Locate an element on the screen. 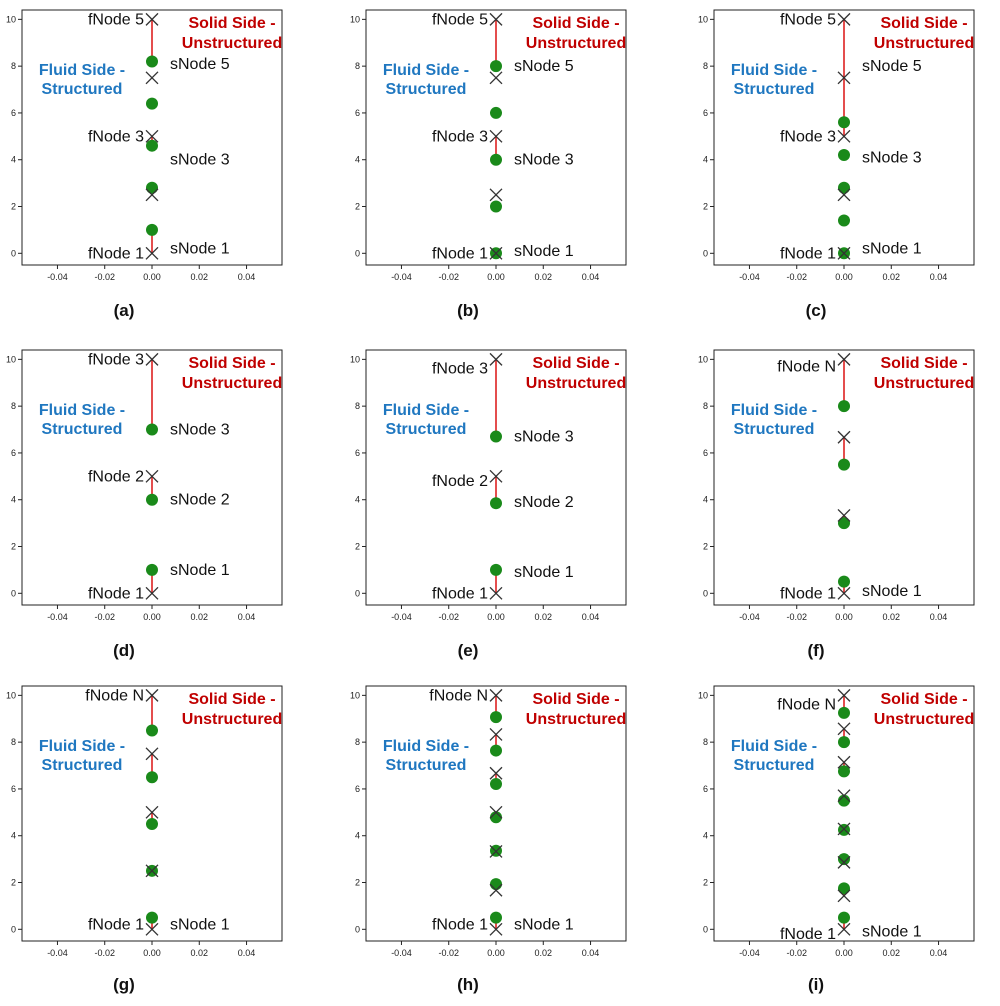  fluid-node-label: fNode 5 is located at coordinates (808, 19).